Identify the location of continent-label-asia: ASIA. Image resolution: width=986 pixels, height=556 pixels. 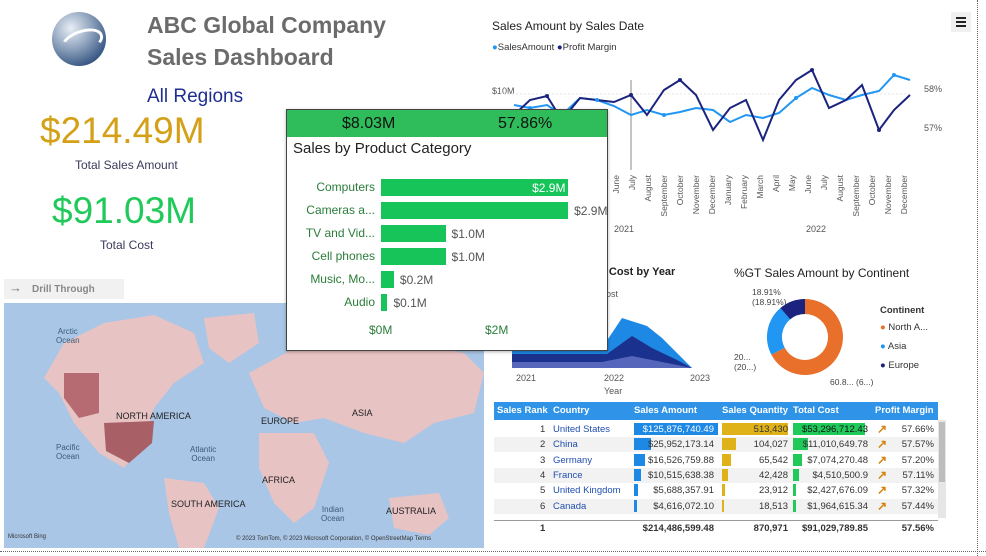
(362, 413).